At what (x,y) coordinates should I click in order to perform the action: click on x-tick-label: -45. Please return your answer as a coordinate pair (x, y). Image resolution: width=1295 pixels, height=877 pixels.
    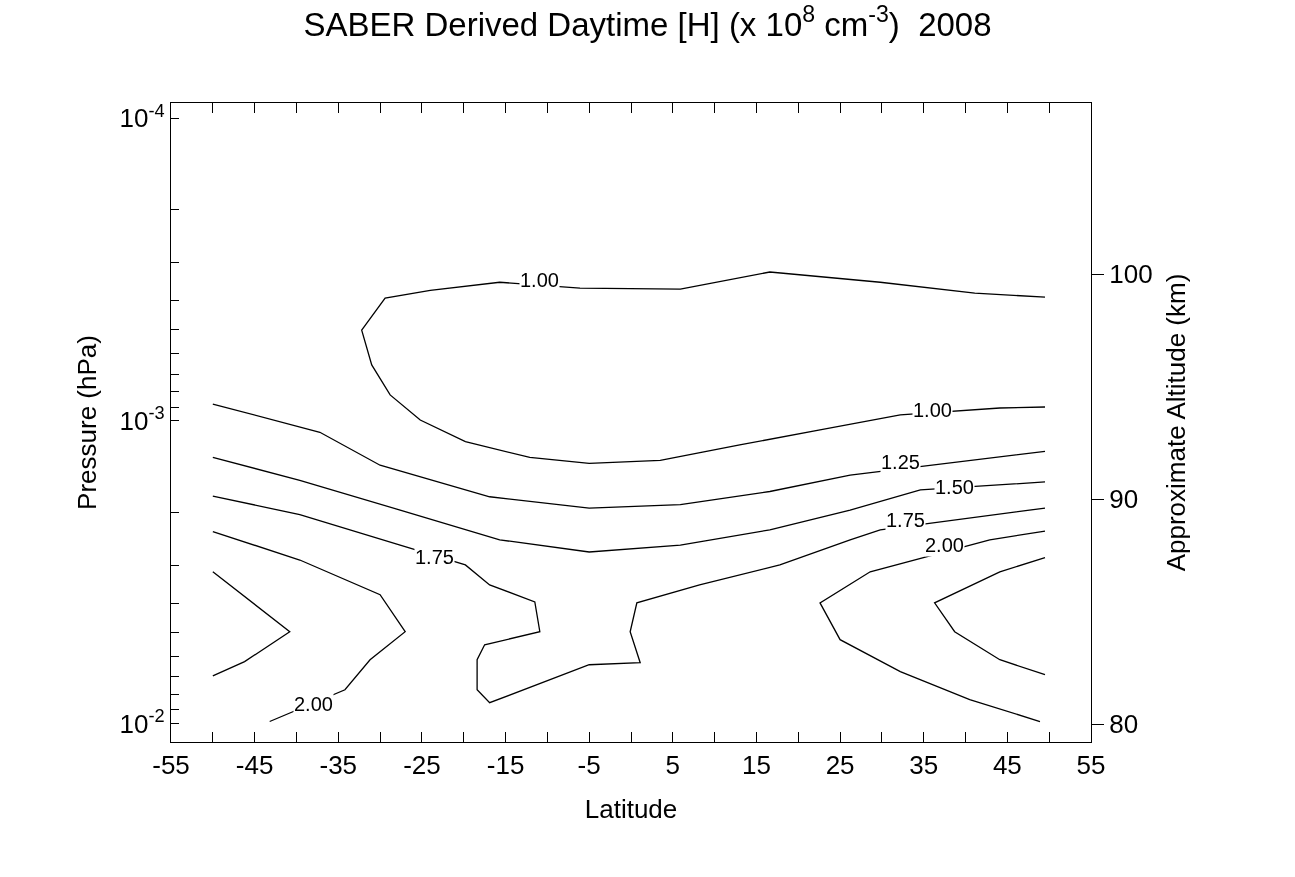
    Looking at the image, I should click on (254, 765).